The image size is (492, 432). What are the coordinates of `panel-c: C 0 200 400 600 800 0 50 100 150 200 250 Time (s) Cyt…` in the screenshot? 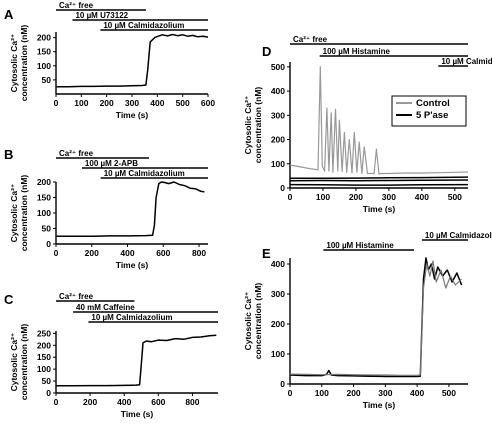 It's located at (111, 355).